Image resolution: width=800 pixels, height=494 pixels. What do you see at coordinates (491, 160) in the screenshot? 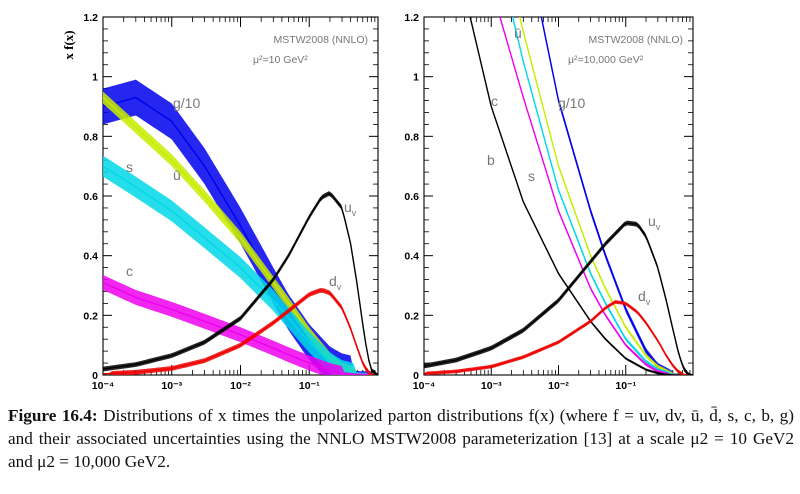
I see `series-label-b: b` at bounding box center [491, 160].